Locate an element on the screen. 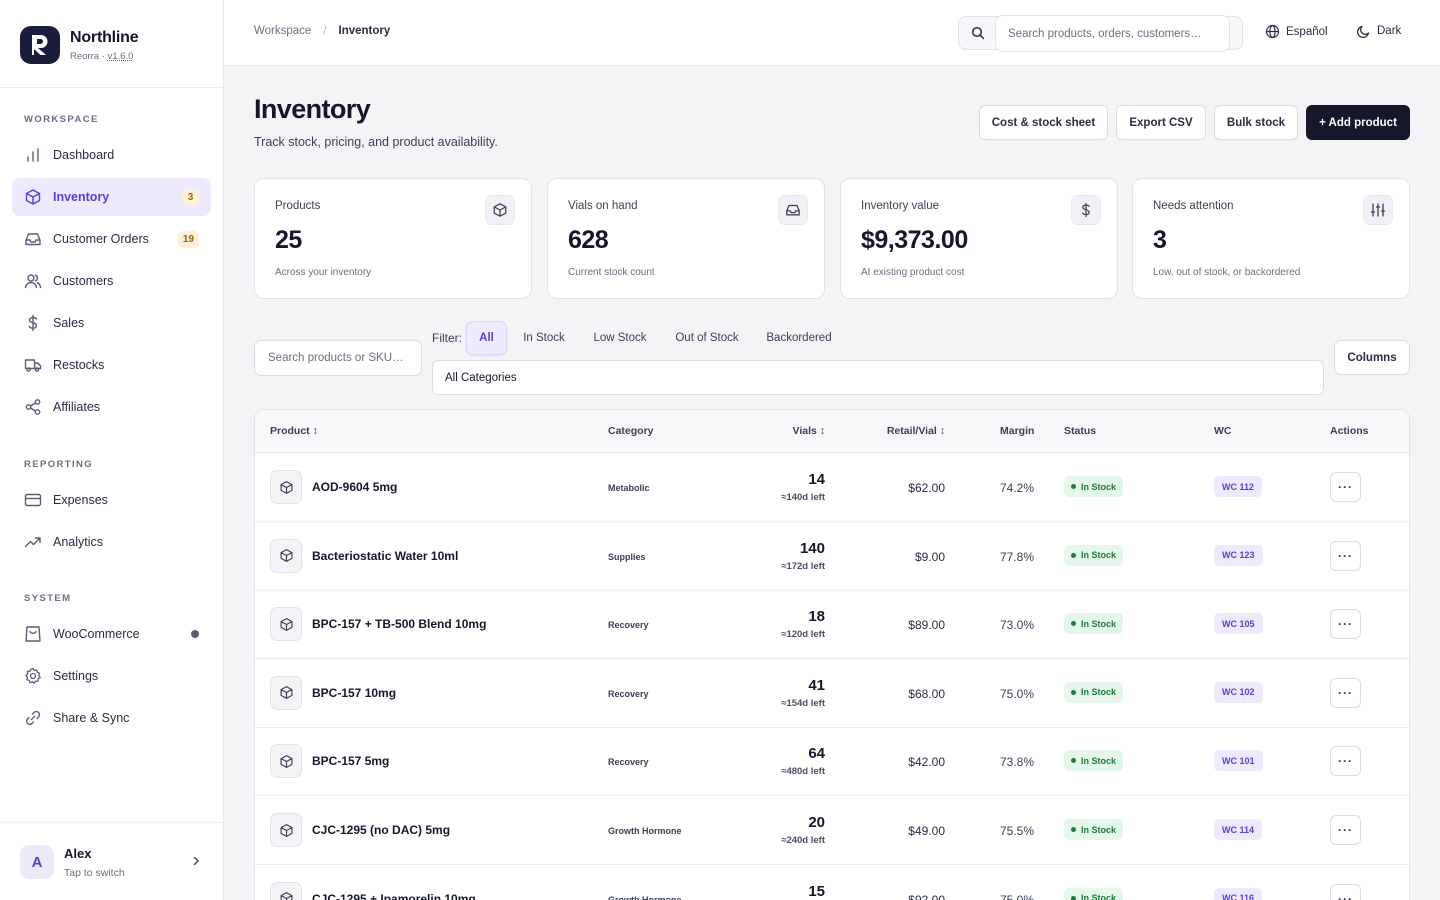 This screenshot has width=1440, height=900. sidebar-item-label: Analytics is located at coordinates (78, 542).